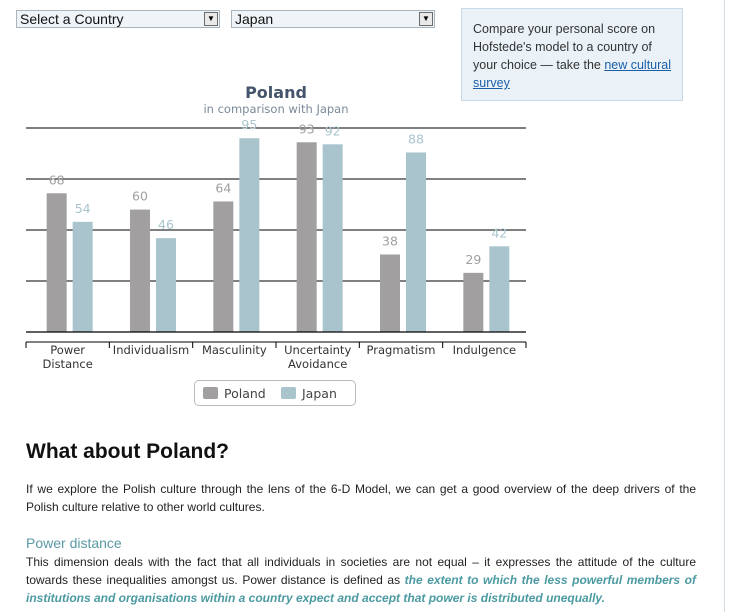 This screenshot has width=730, height=612. What do you see at coordinates (234, 350) in the screenshot?
I see `category-label: Masculinity` at bounding box center [234, 350].